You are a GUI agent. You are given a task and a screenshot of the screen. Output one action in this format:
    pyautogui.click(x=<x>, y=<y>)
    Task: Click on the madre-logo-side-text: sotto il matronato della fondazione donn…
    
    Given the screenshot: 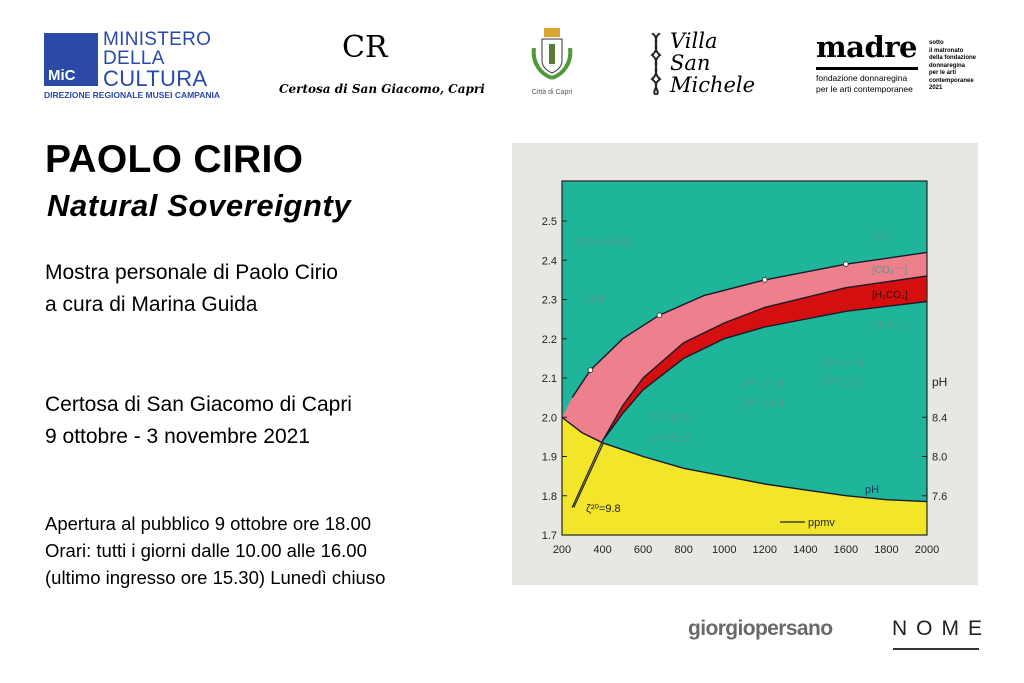 What is the action you would take?
    pyautogui.click(x=953, y=65)
    